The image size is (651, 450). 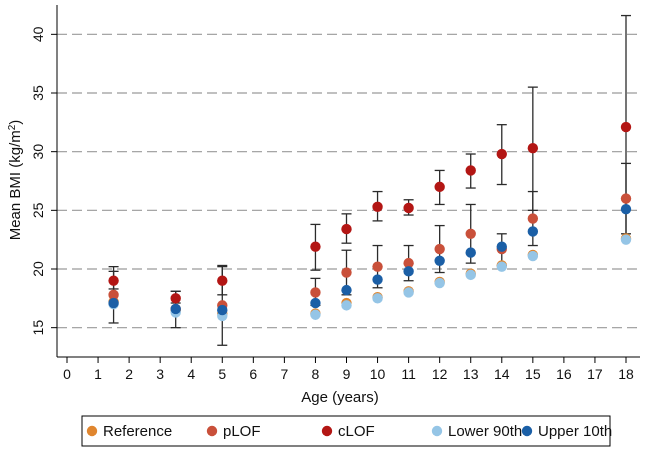 What do you see at coordinates (222, 374) in the screenshot?
I see `x-tick-label: 5` at bounding box center [222, 374].